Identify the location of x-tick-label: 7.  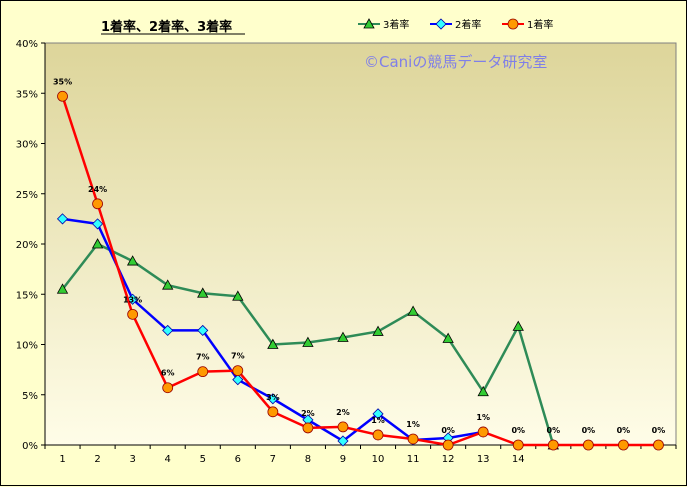
(273, 459).